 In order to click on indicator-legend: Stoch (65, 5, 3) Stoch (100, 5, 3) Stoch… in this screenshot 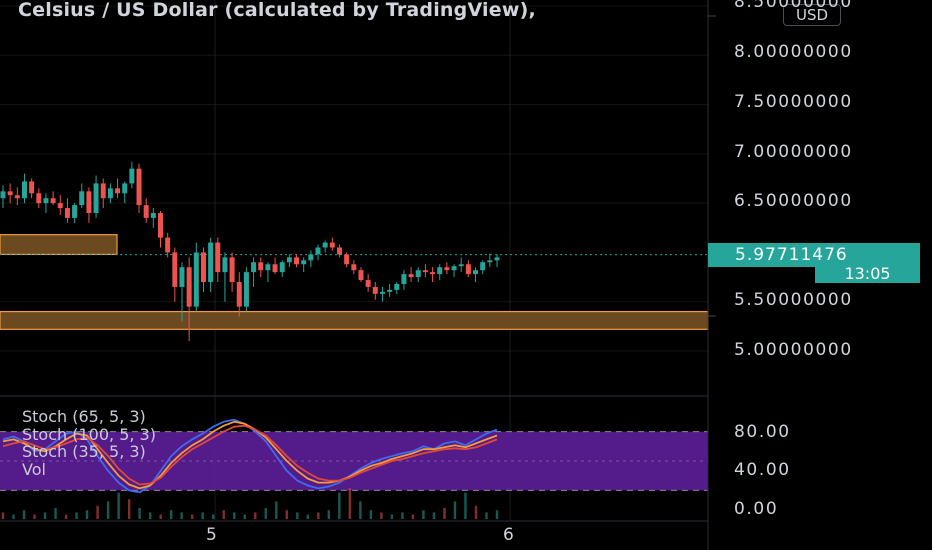, I will do `click(89, 443)`.